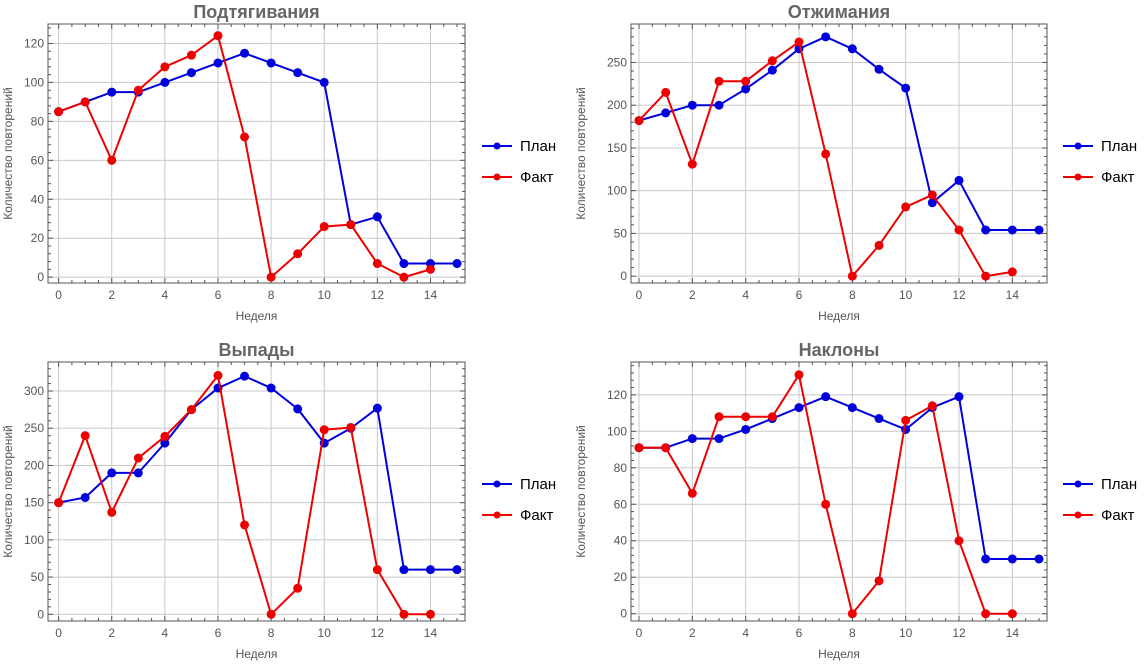 The width and height of the screenshot is (1146, 668). Describe the element at coordinates (621, 504) in the screenshot. I see `y-tick-label: 60` at that location.